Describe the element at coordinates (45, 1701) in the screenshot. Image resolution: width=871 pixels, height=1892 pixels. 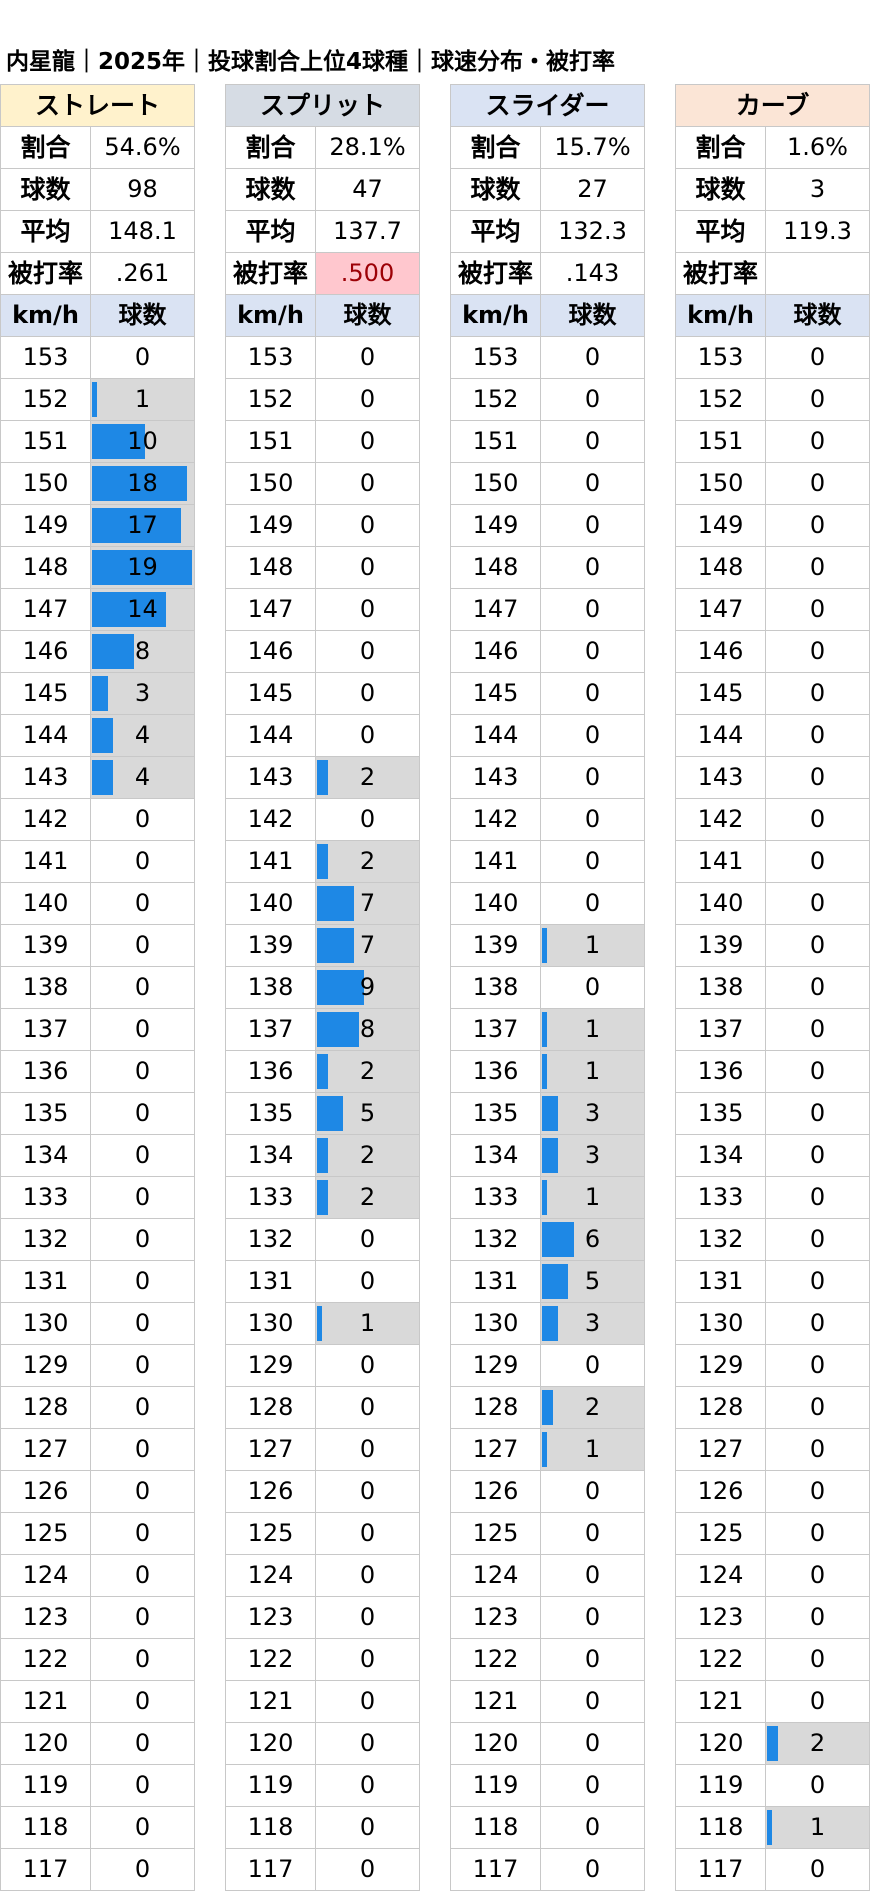
I see `speed-cell: 121` at that location.